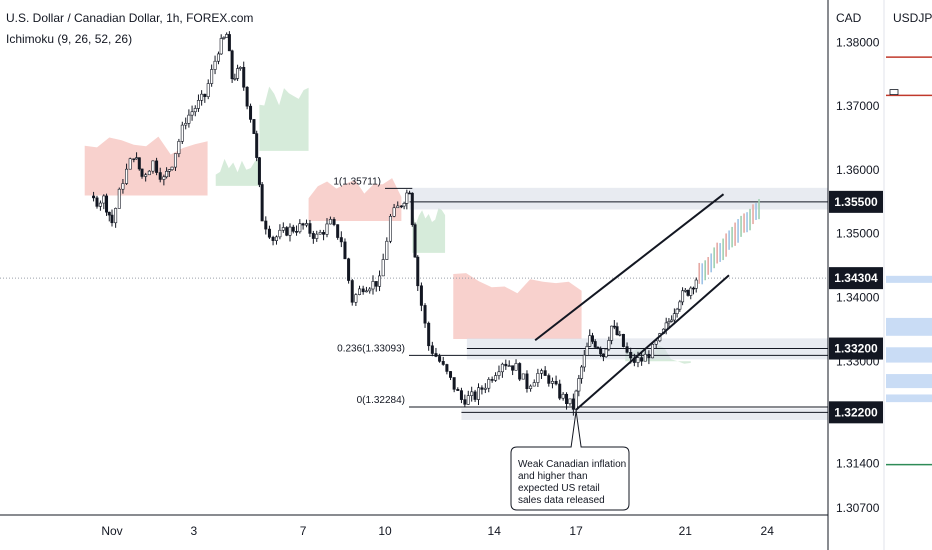  I want to click on time-tick-label: 3, so click(194, 531).